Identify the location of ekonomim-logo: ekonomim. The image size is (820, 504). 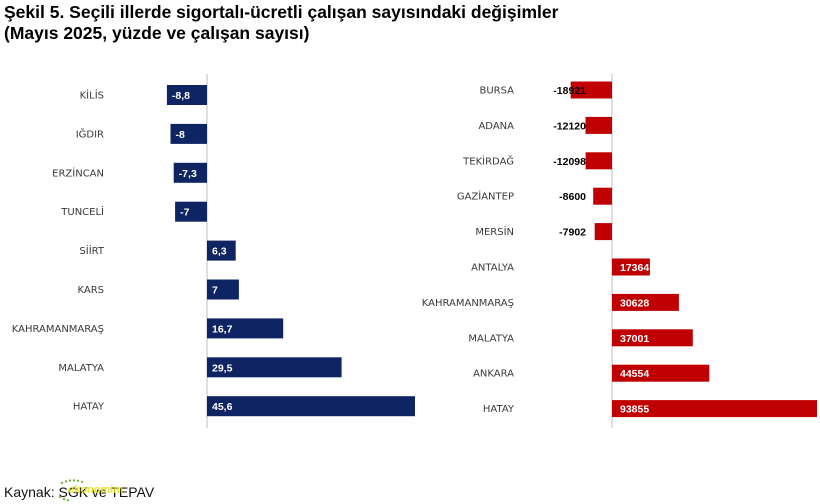
(90, 490).